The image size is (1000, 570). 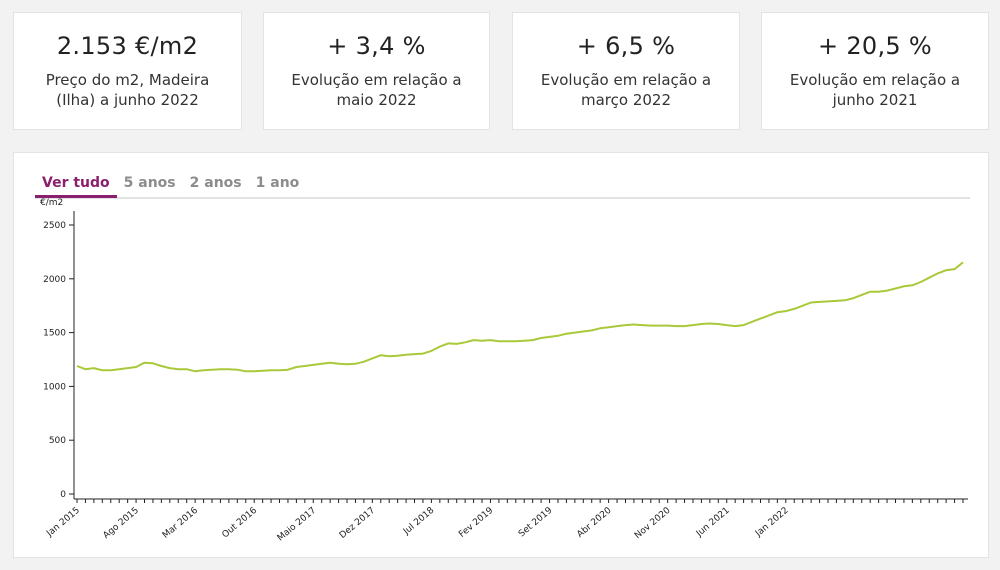 What do you see at coordinates (376, 90) in the screenshot?
I see `stat-label: Evolução em relação a maio 2022` at bounding box center [376, 90].